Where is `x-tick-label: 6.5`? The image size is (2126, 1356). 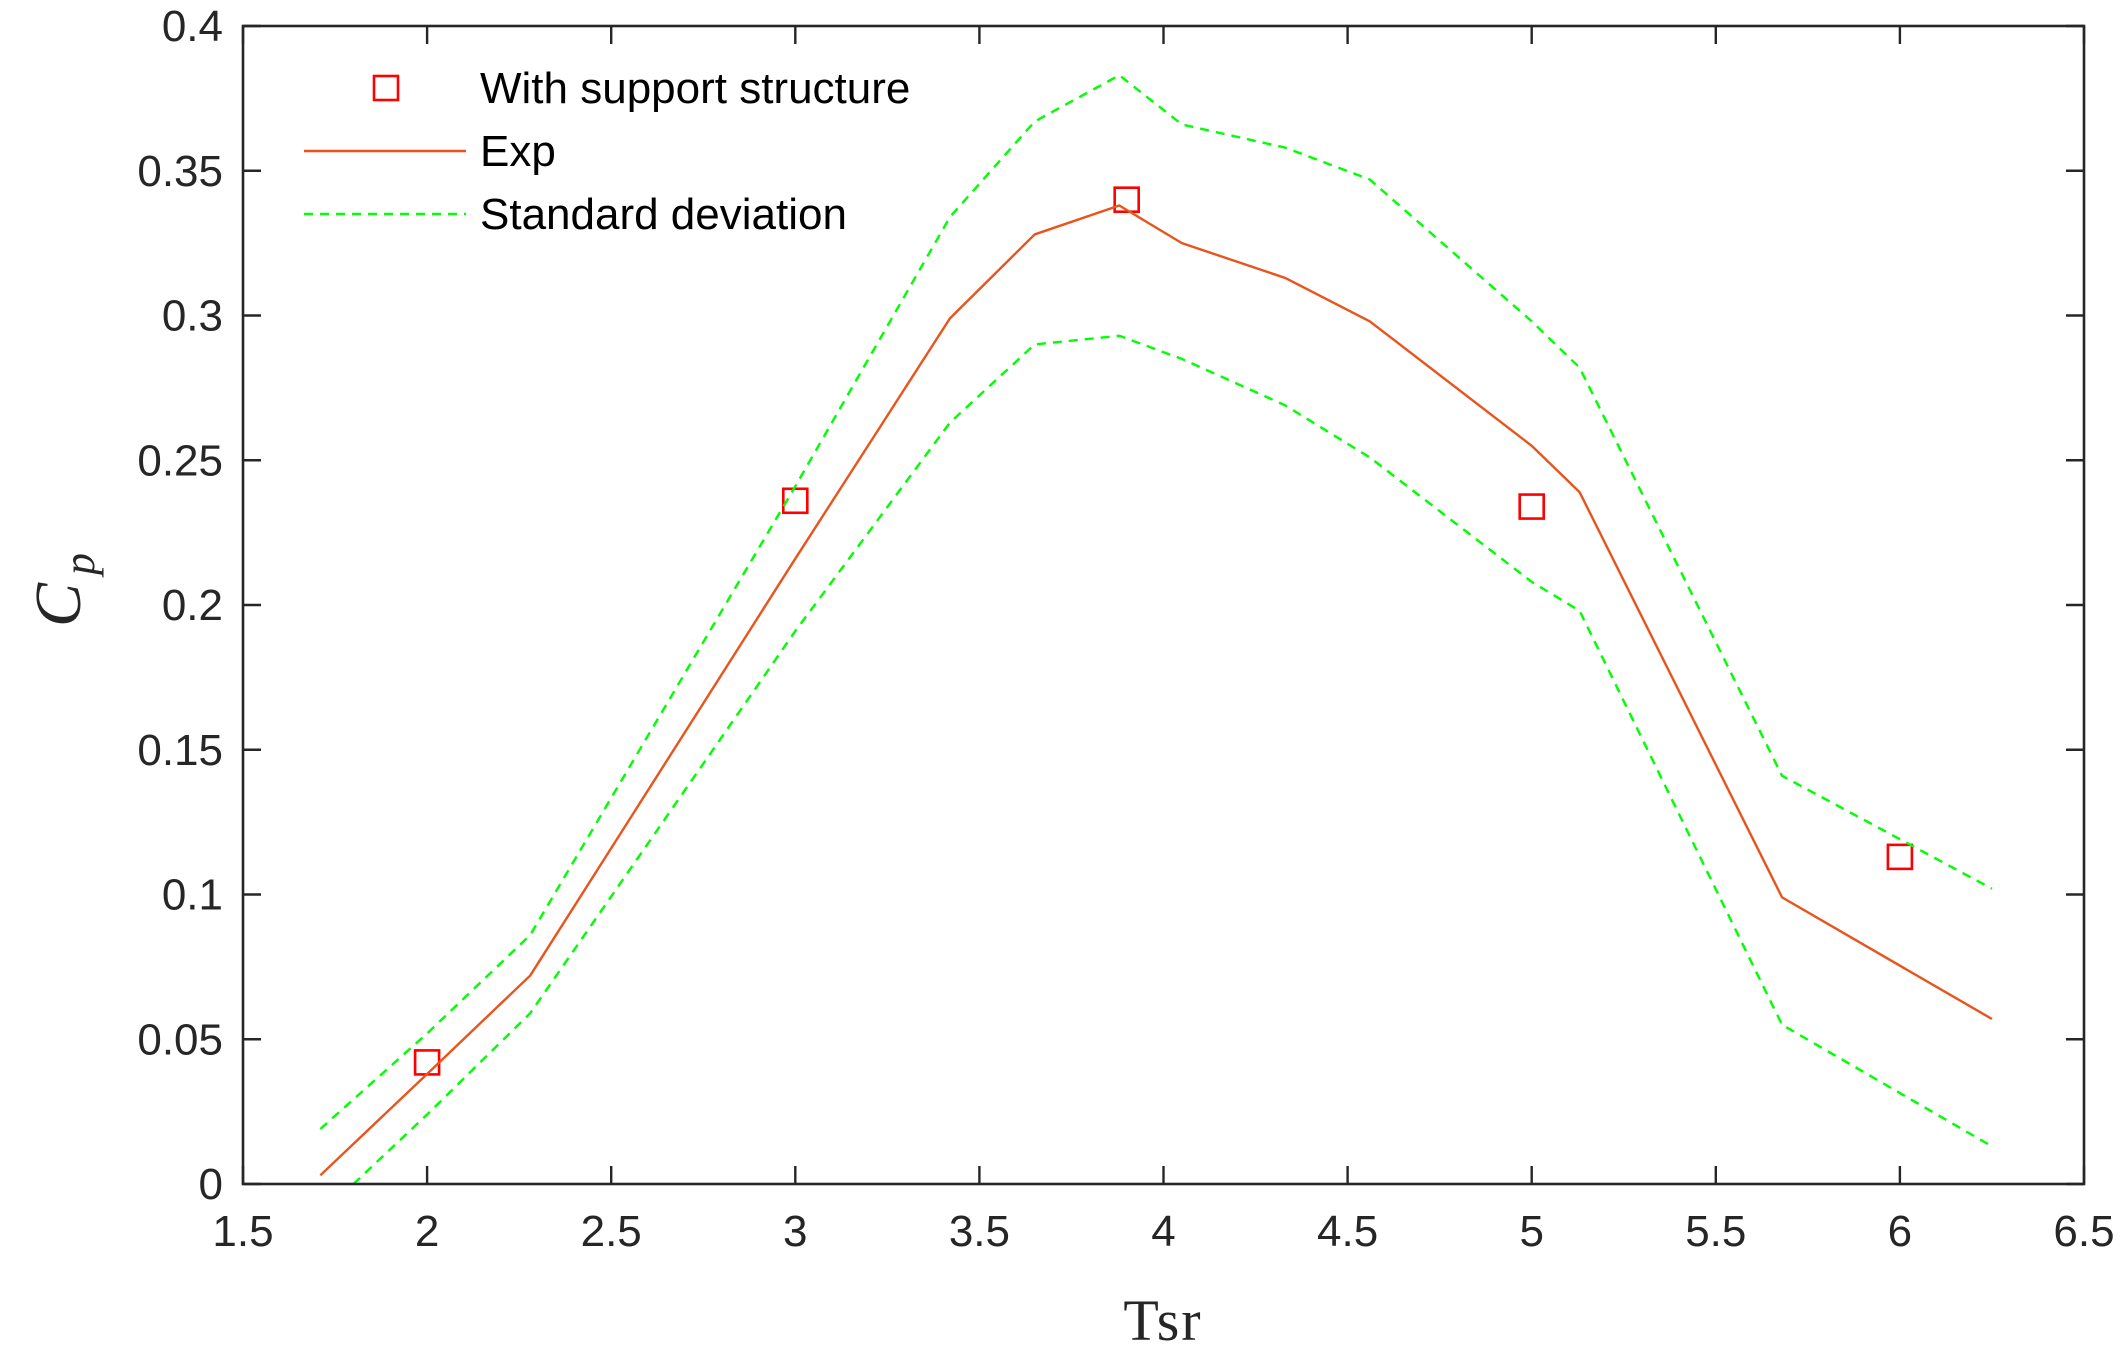
x-tick-label: 6.5 is located at coordinates (2083, 1231).